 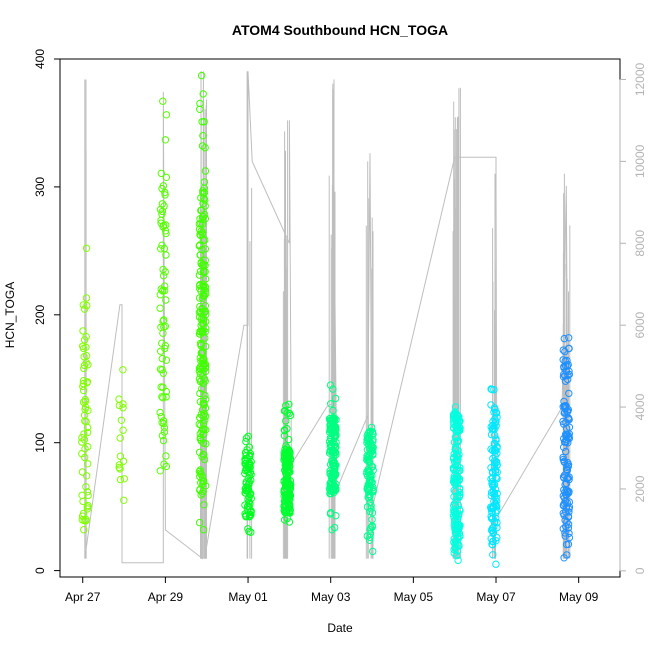 I want to click on x-tick-label: May 05, so click(x=414, y=597).